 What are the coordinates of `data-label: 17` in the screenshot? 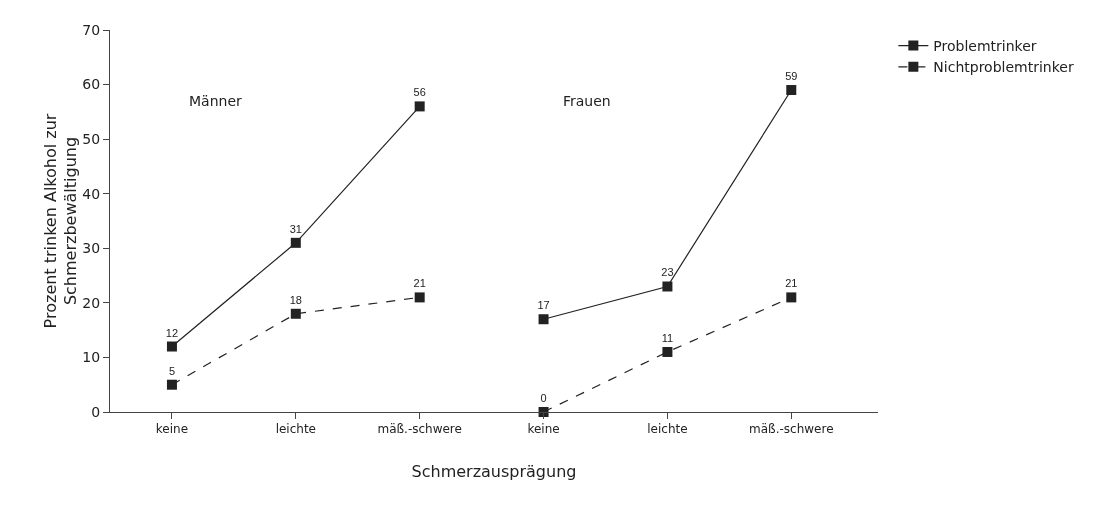 It's located at (543, 305).